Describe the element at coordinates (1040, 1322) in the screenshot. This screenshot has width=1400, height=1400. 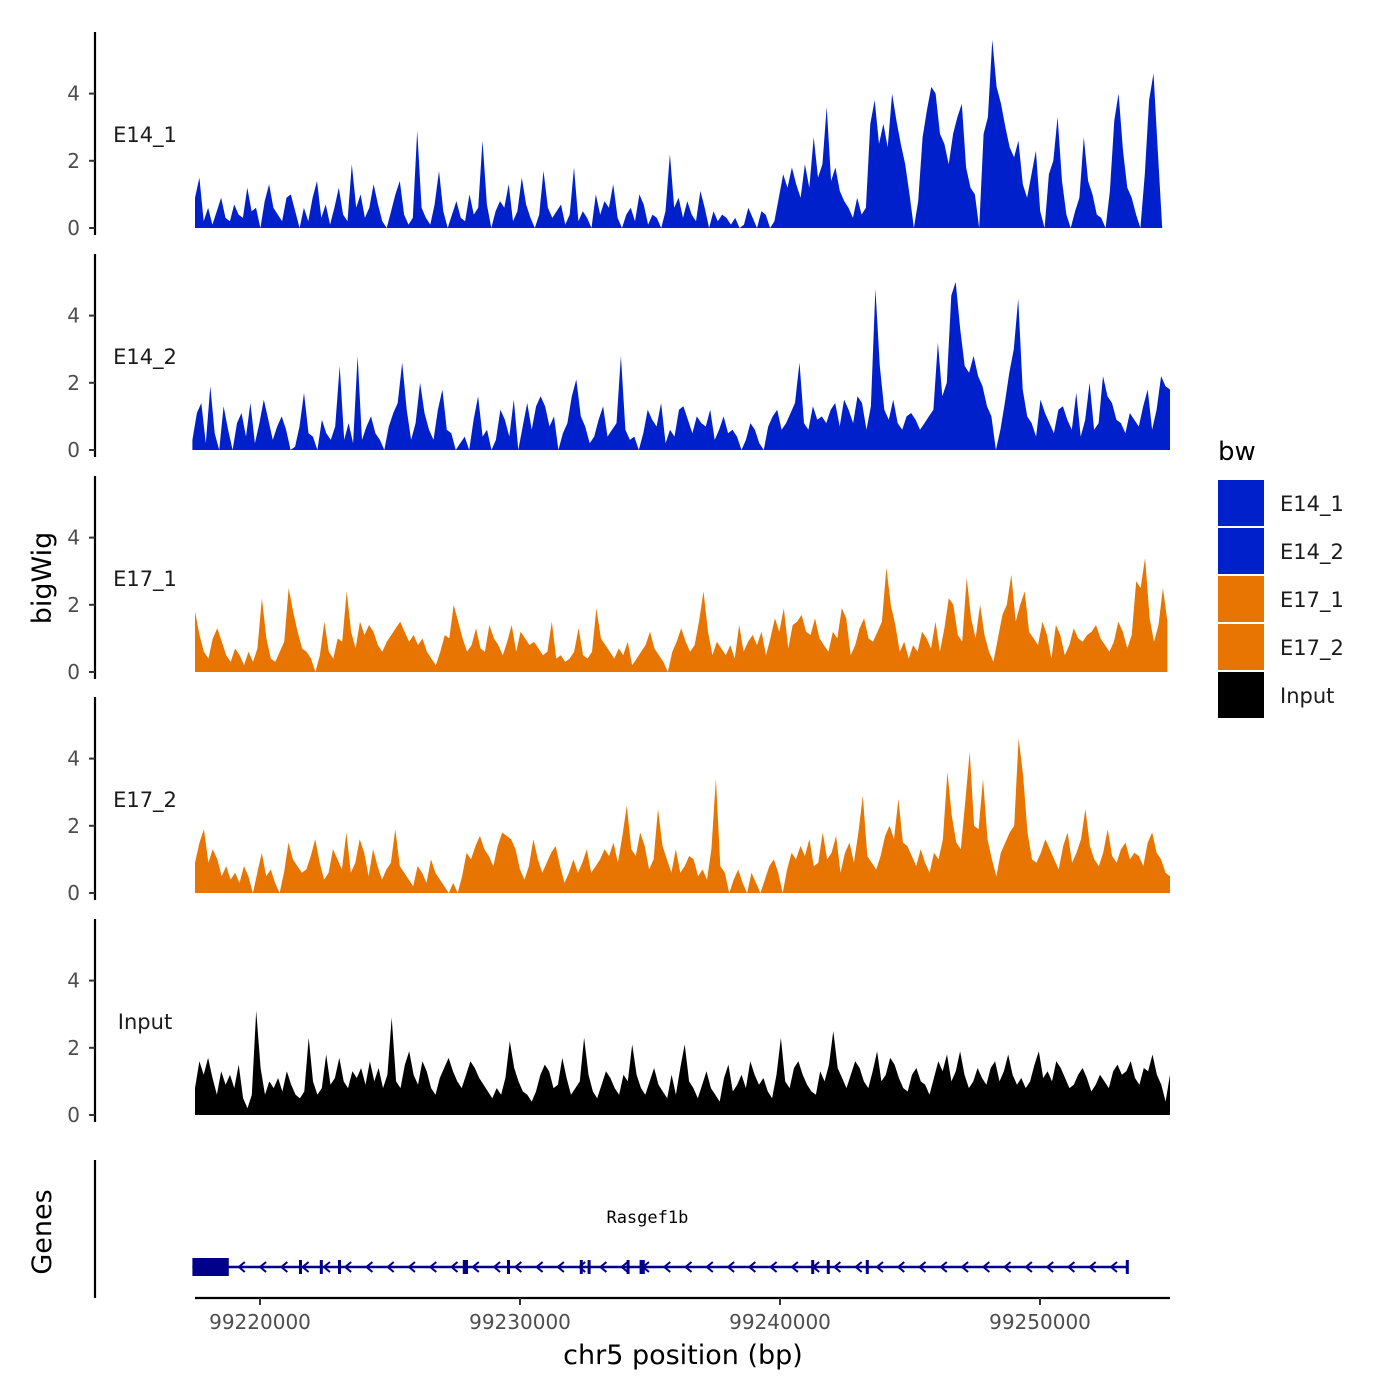
I see `x-tick-label: 99250000` at that location.